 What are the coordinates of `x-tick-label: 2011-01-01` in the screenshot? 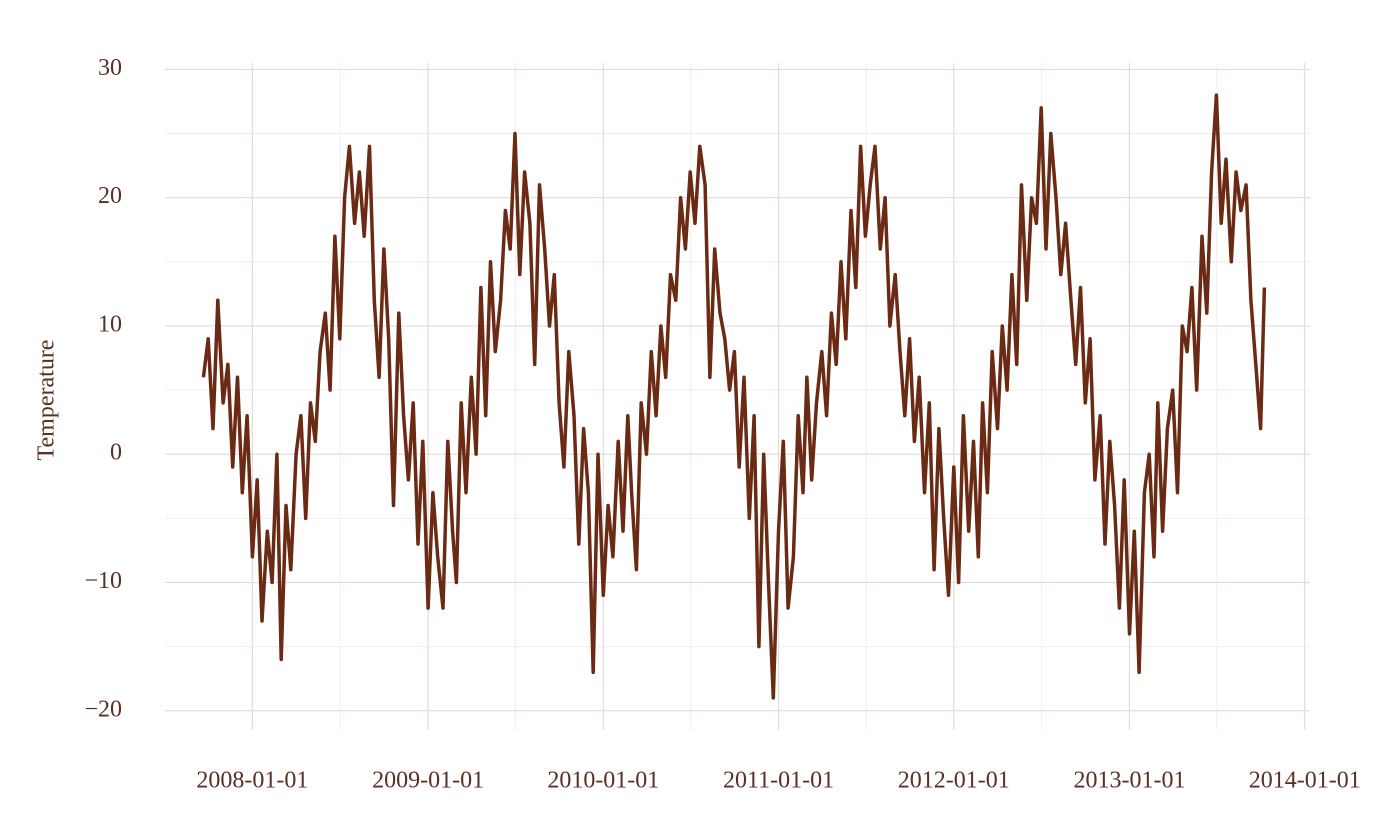 It's located at (778, 781).